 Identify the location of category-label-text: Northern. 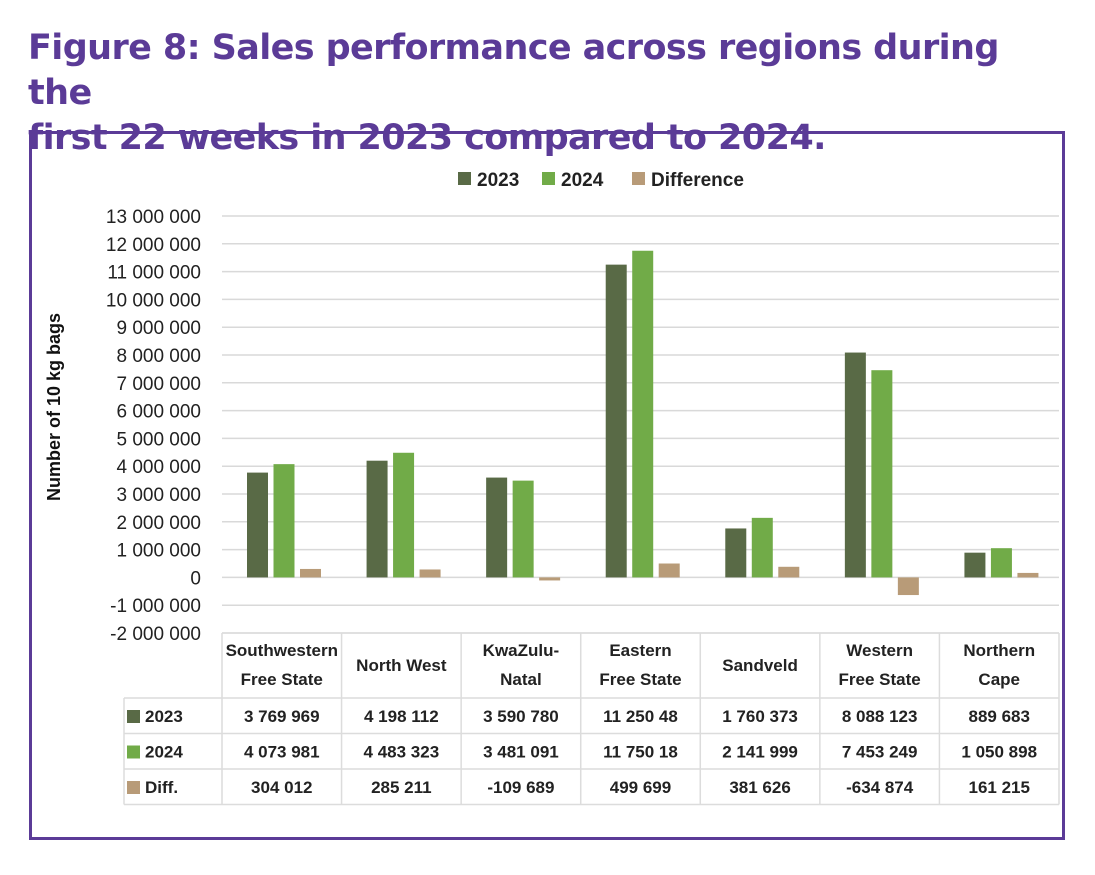
(999, 650).